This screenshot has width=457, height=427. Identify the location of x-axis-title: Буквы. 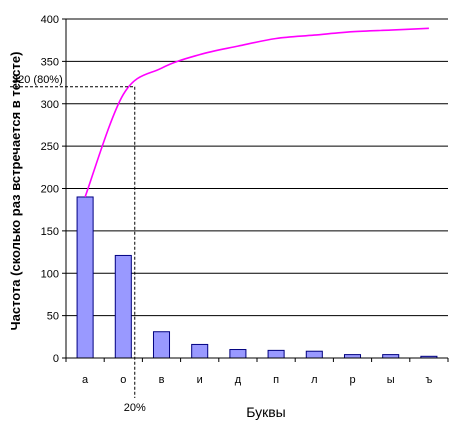
(266, 412).